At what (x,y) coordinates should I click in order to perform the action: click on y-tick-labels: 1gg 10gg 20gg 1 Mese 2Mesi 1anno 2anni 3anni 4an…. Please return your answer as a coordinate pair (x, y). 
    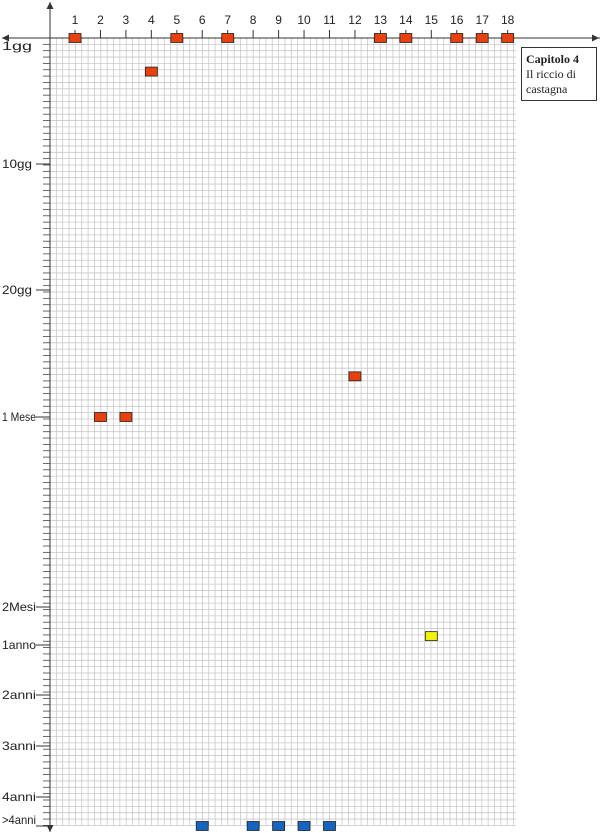
    Looking at the image, I should click on (26, 432).